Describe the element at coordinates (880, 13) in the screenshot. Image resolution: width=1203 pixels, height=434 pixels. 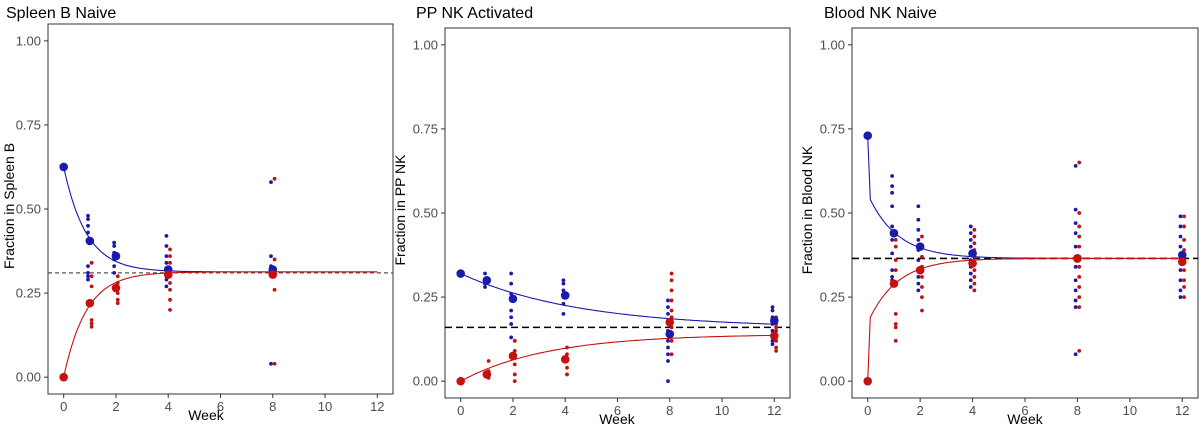
I see `chart-title: Blood NK Naive` at that location.